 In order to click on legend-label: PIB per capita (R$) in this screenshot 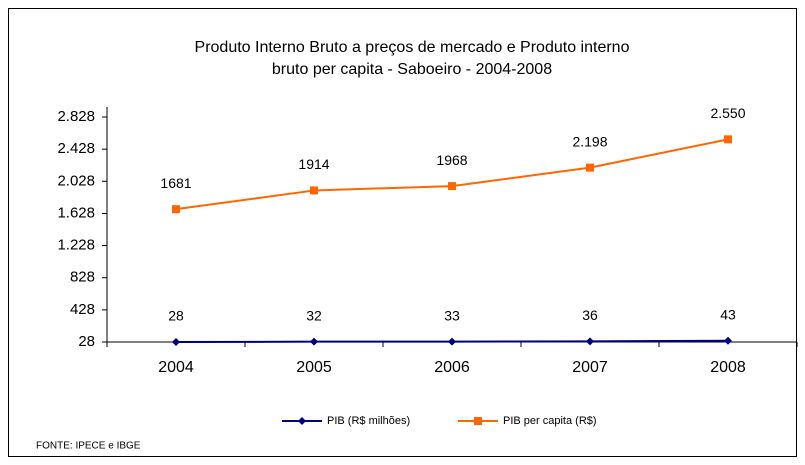, I will do `click(550, 421)`.